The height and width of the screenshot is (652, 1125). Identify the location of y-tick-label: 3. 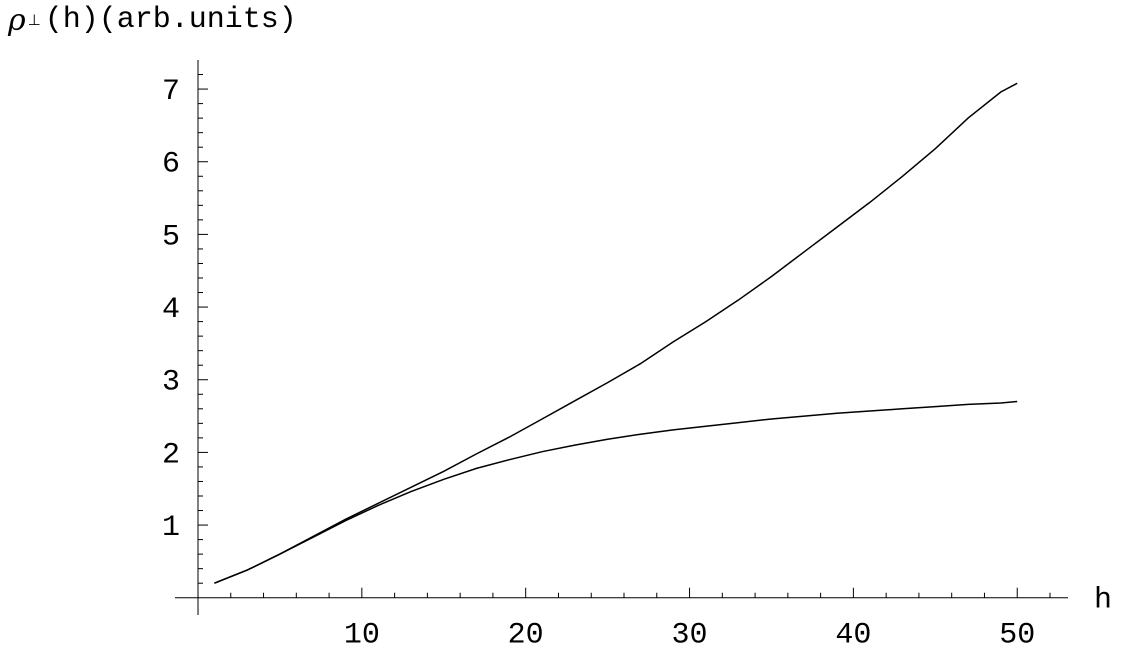
(171, 383).